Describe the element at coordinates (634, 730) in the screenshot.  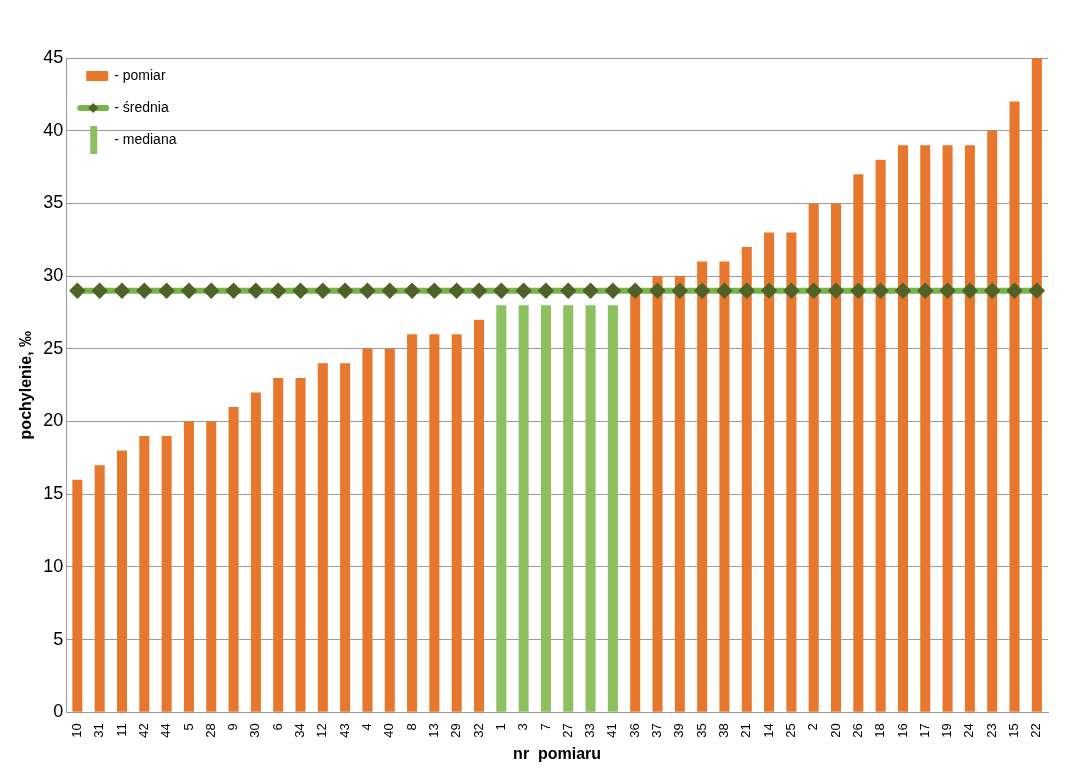
I see `x-tick-label: 36` at that location.